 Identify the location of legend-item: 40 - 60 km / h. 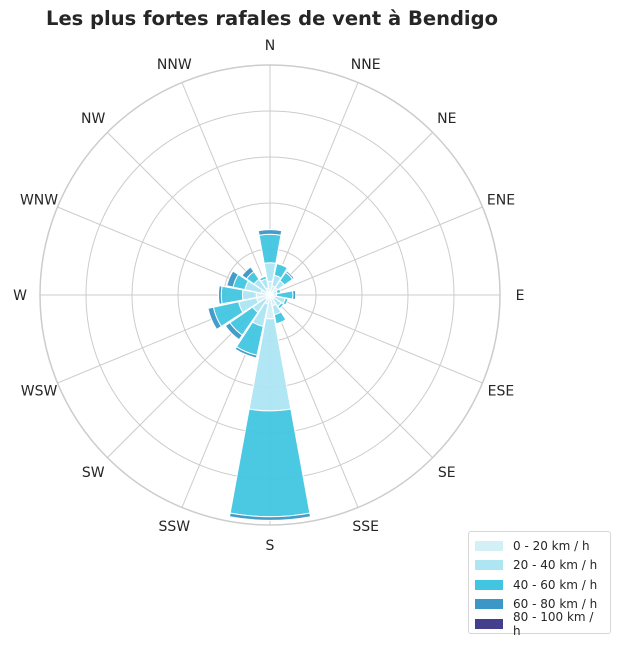
(539, 585).